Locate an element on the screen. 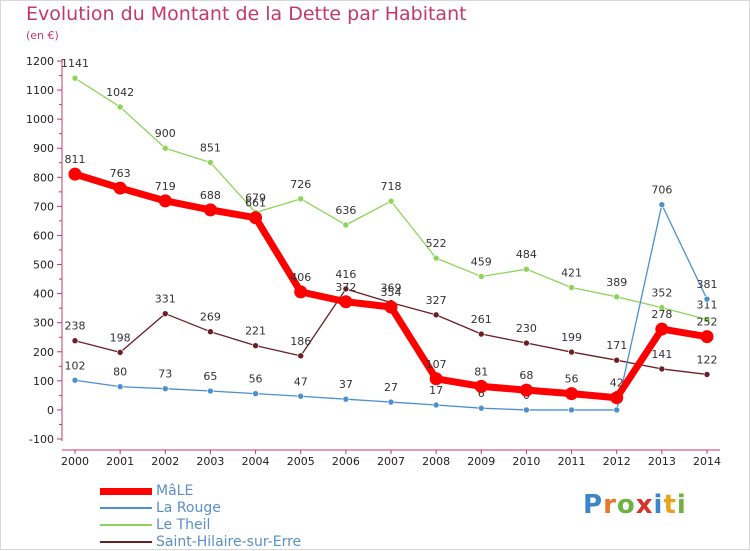 This screenshot has height=551, width=750. data-label: 369 is located at coordinates (391, 288).